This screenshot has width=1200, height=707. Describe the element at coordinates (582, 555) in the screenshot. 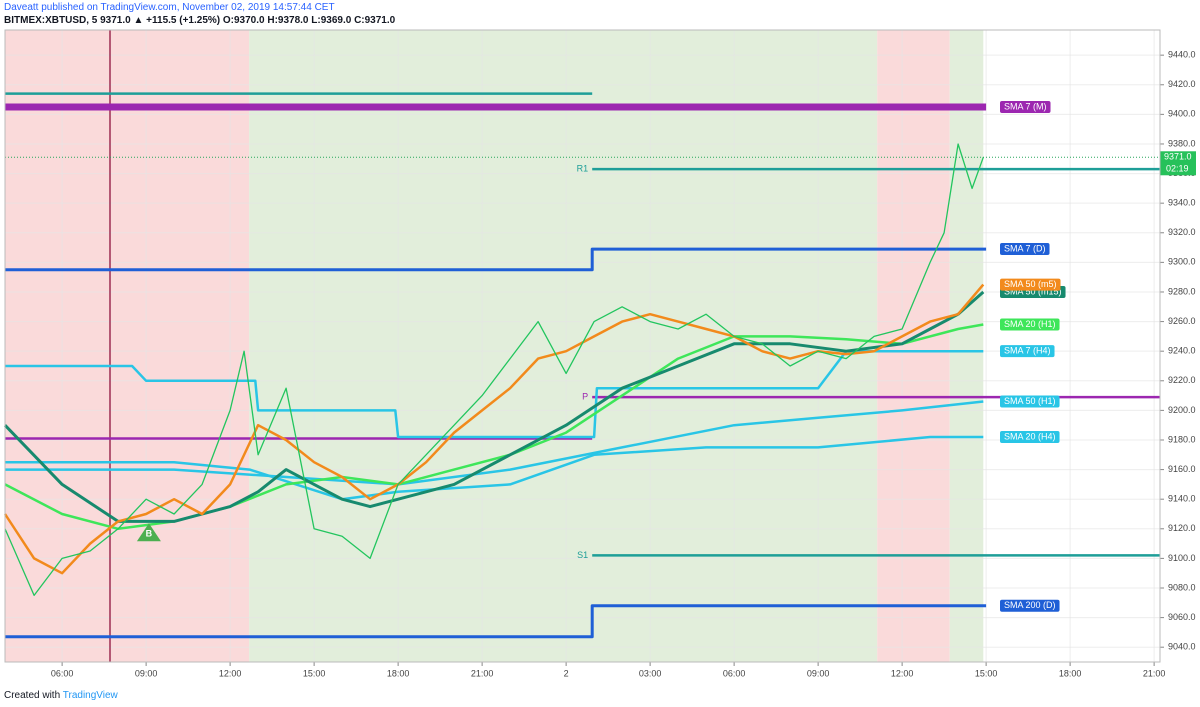

I see `level-label: S1` at that location.